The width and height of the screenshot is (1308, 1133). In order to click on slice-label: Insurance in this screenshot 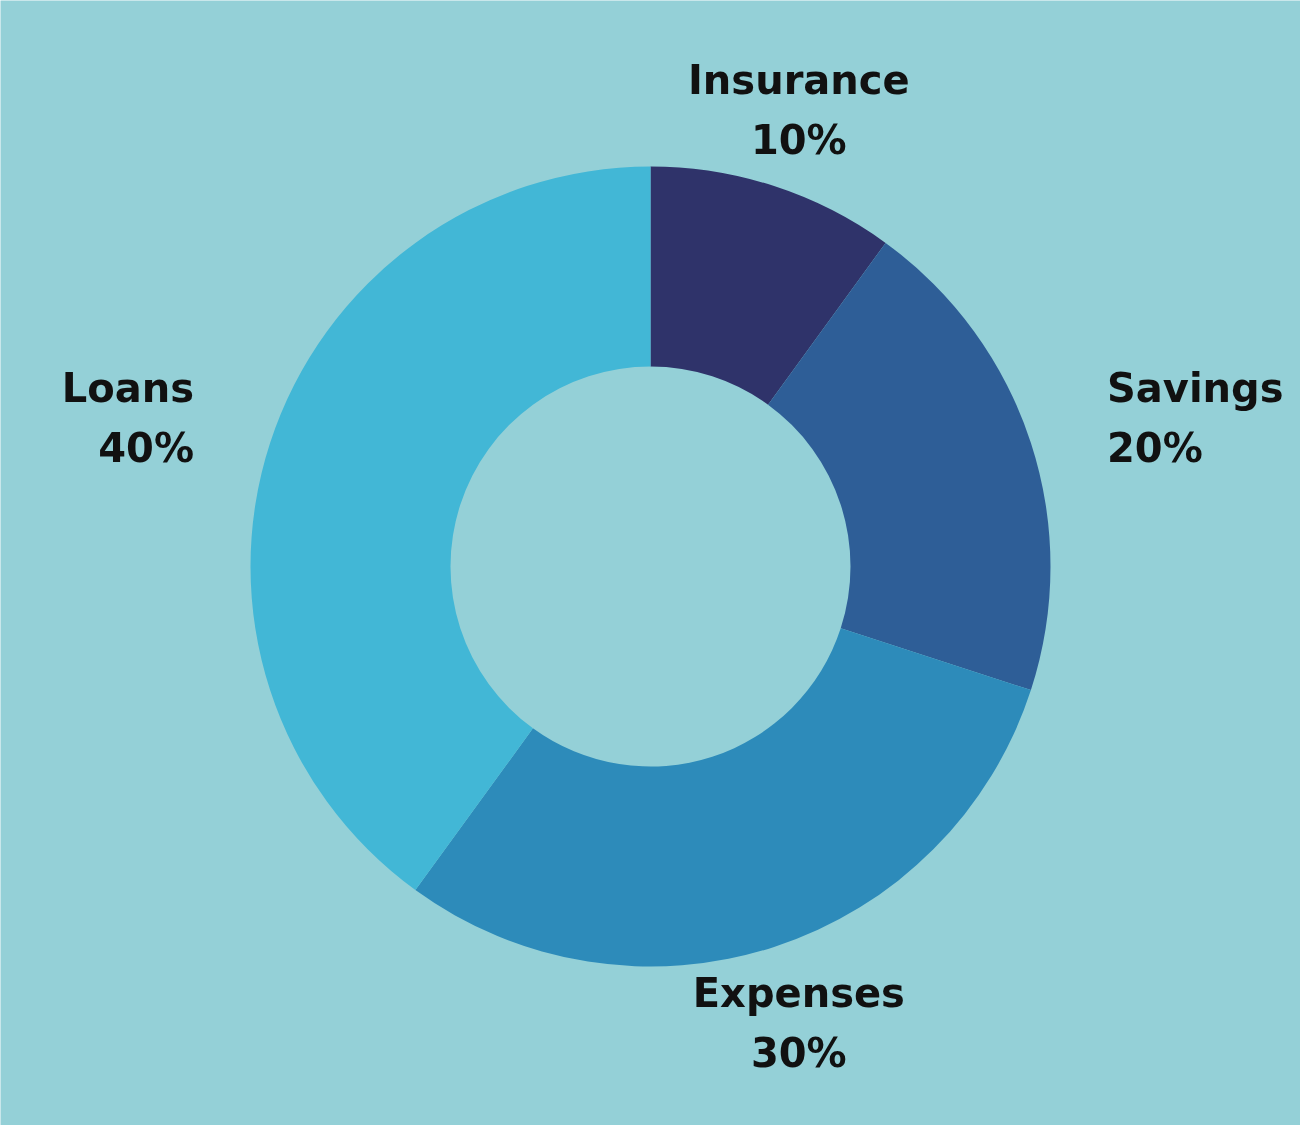, I will do `click(798, 80)`.